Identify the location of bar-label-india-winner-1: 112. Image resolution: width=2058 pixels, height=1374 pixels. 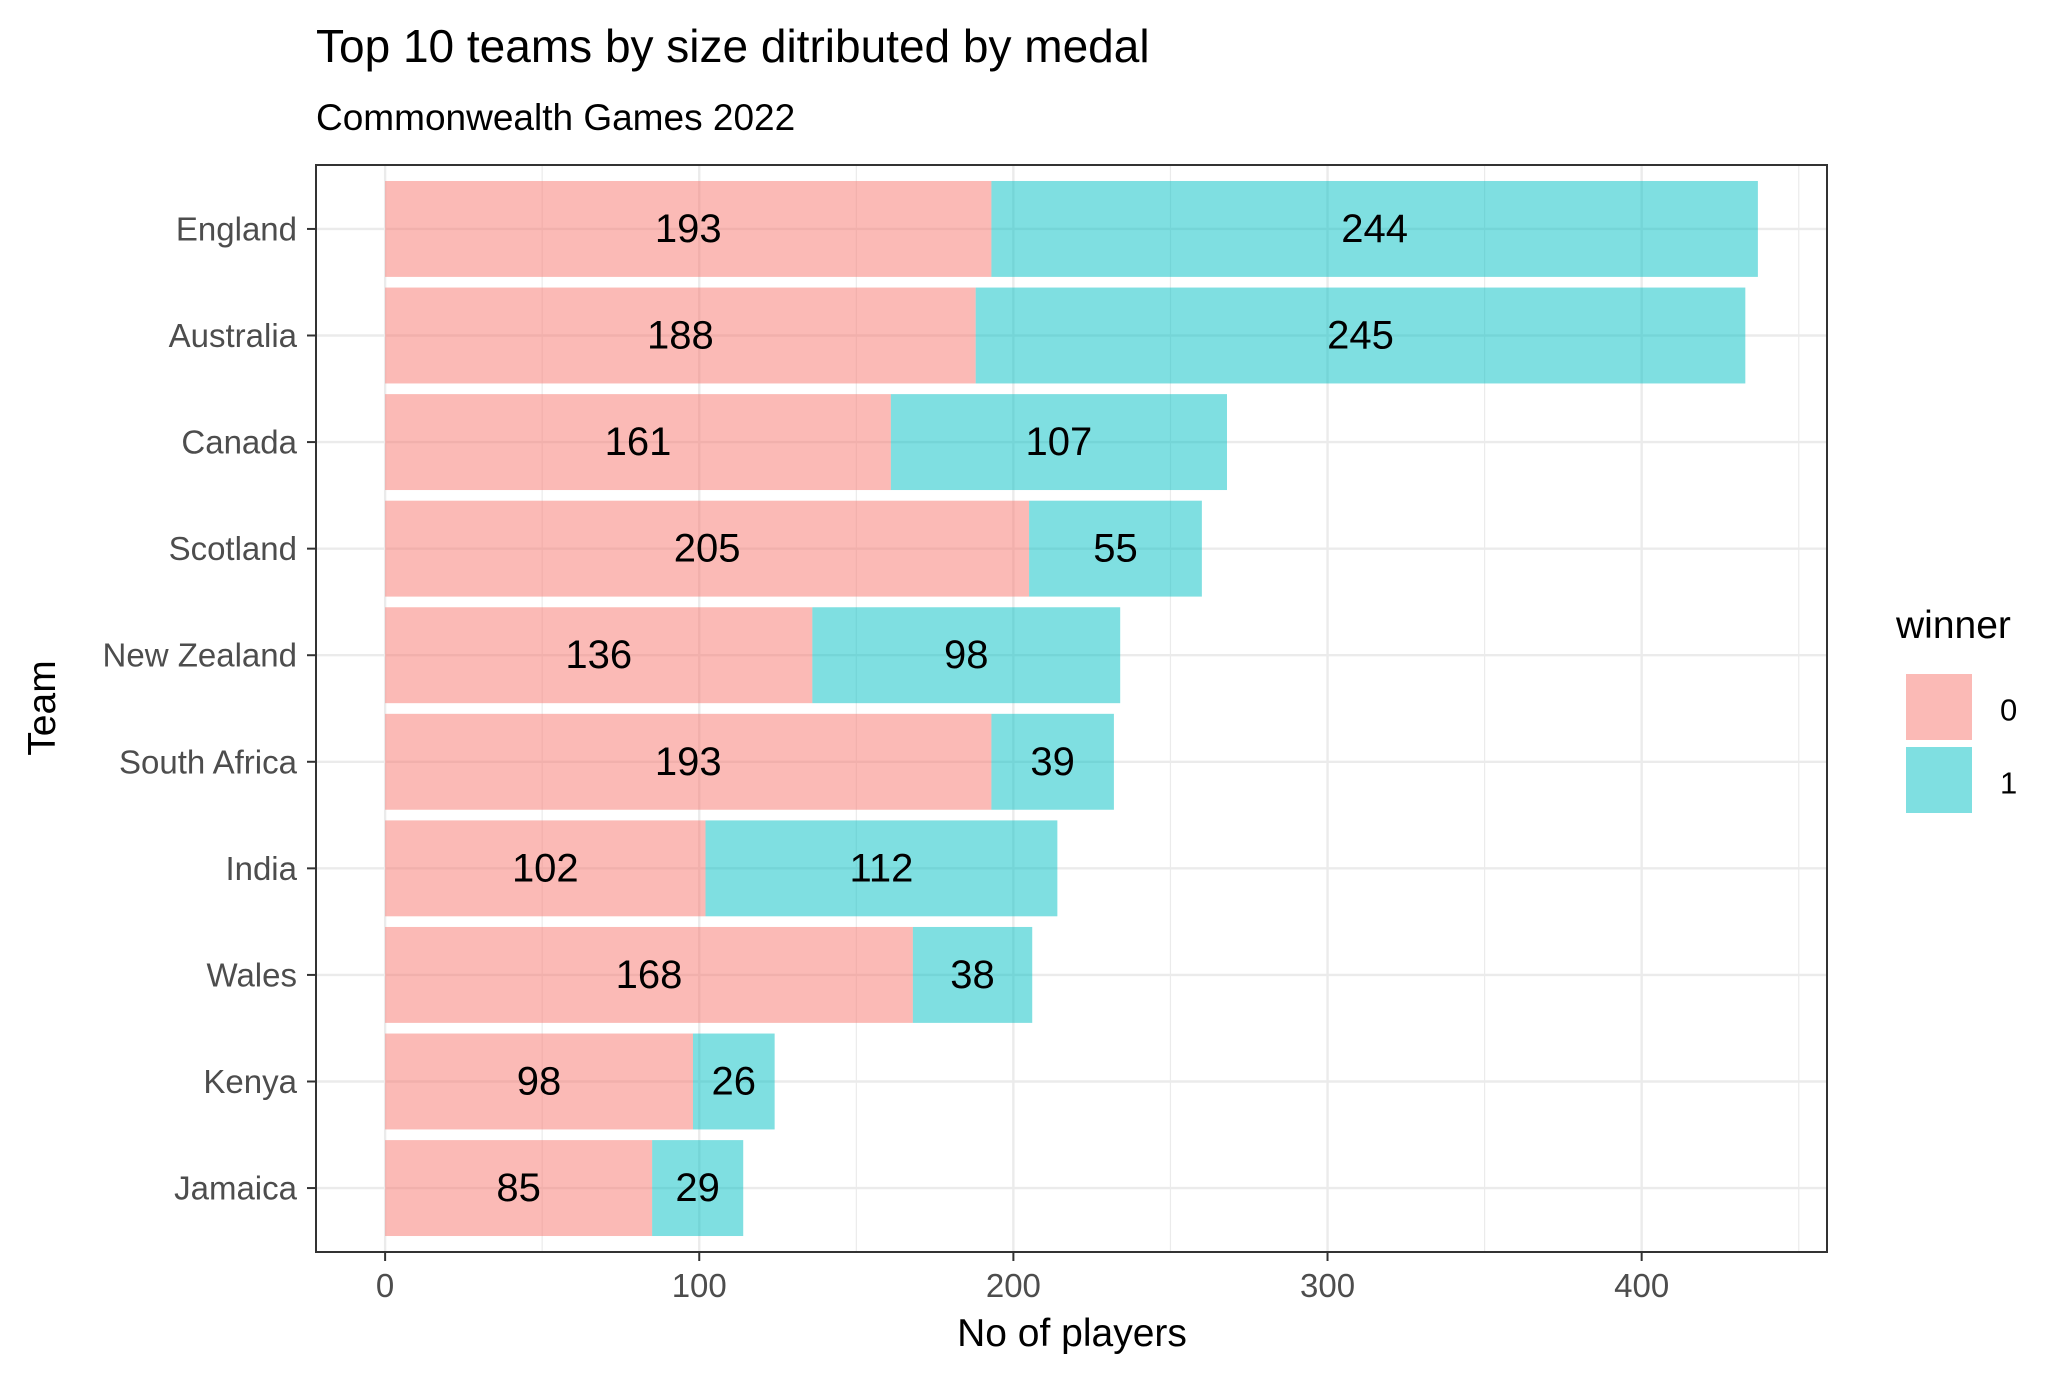
(882, 868).